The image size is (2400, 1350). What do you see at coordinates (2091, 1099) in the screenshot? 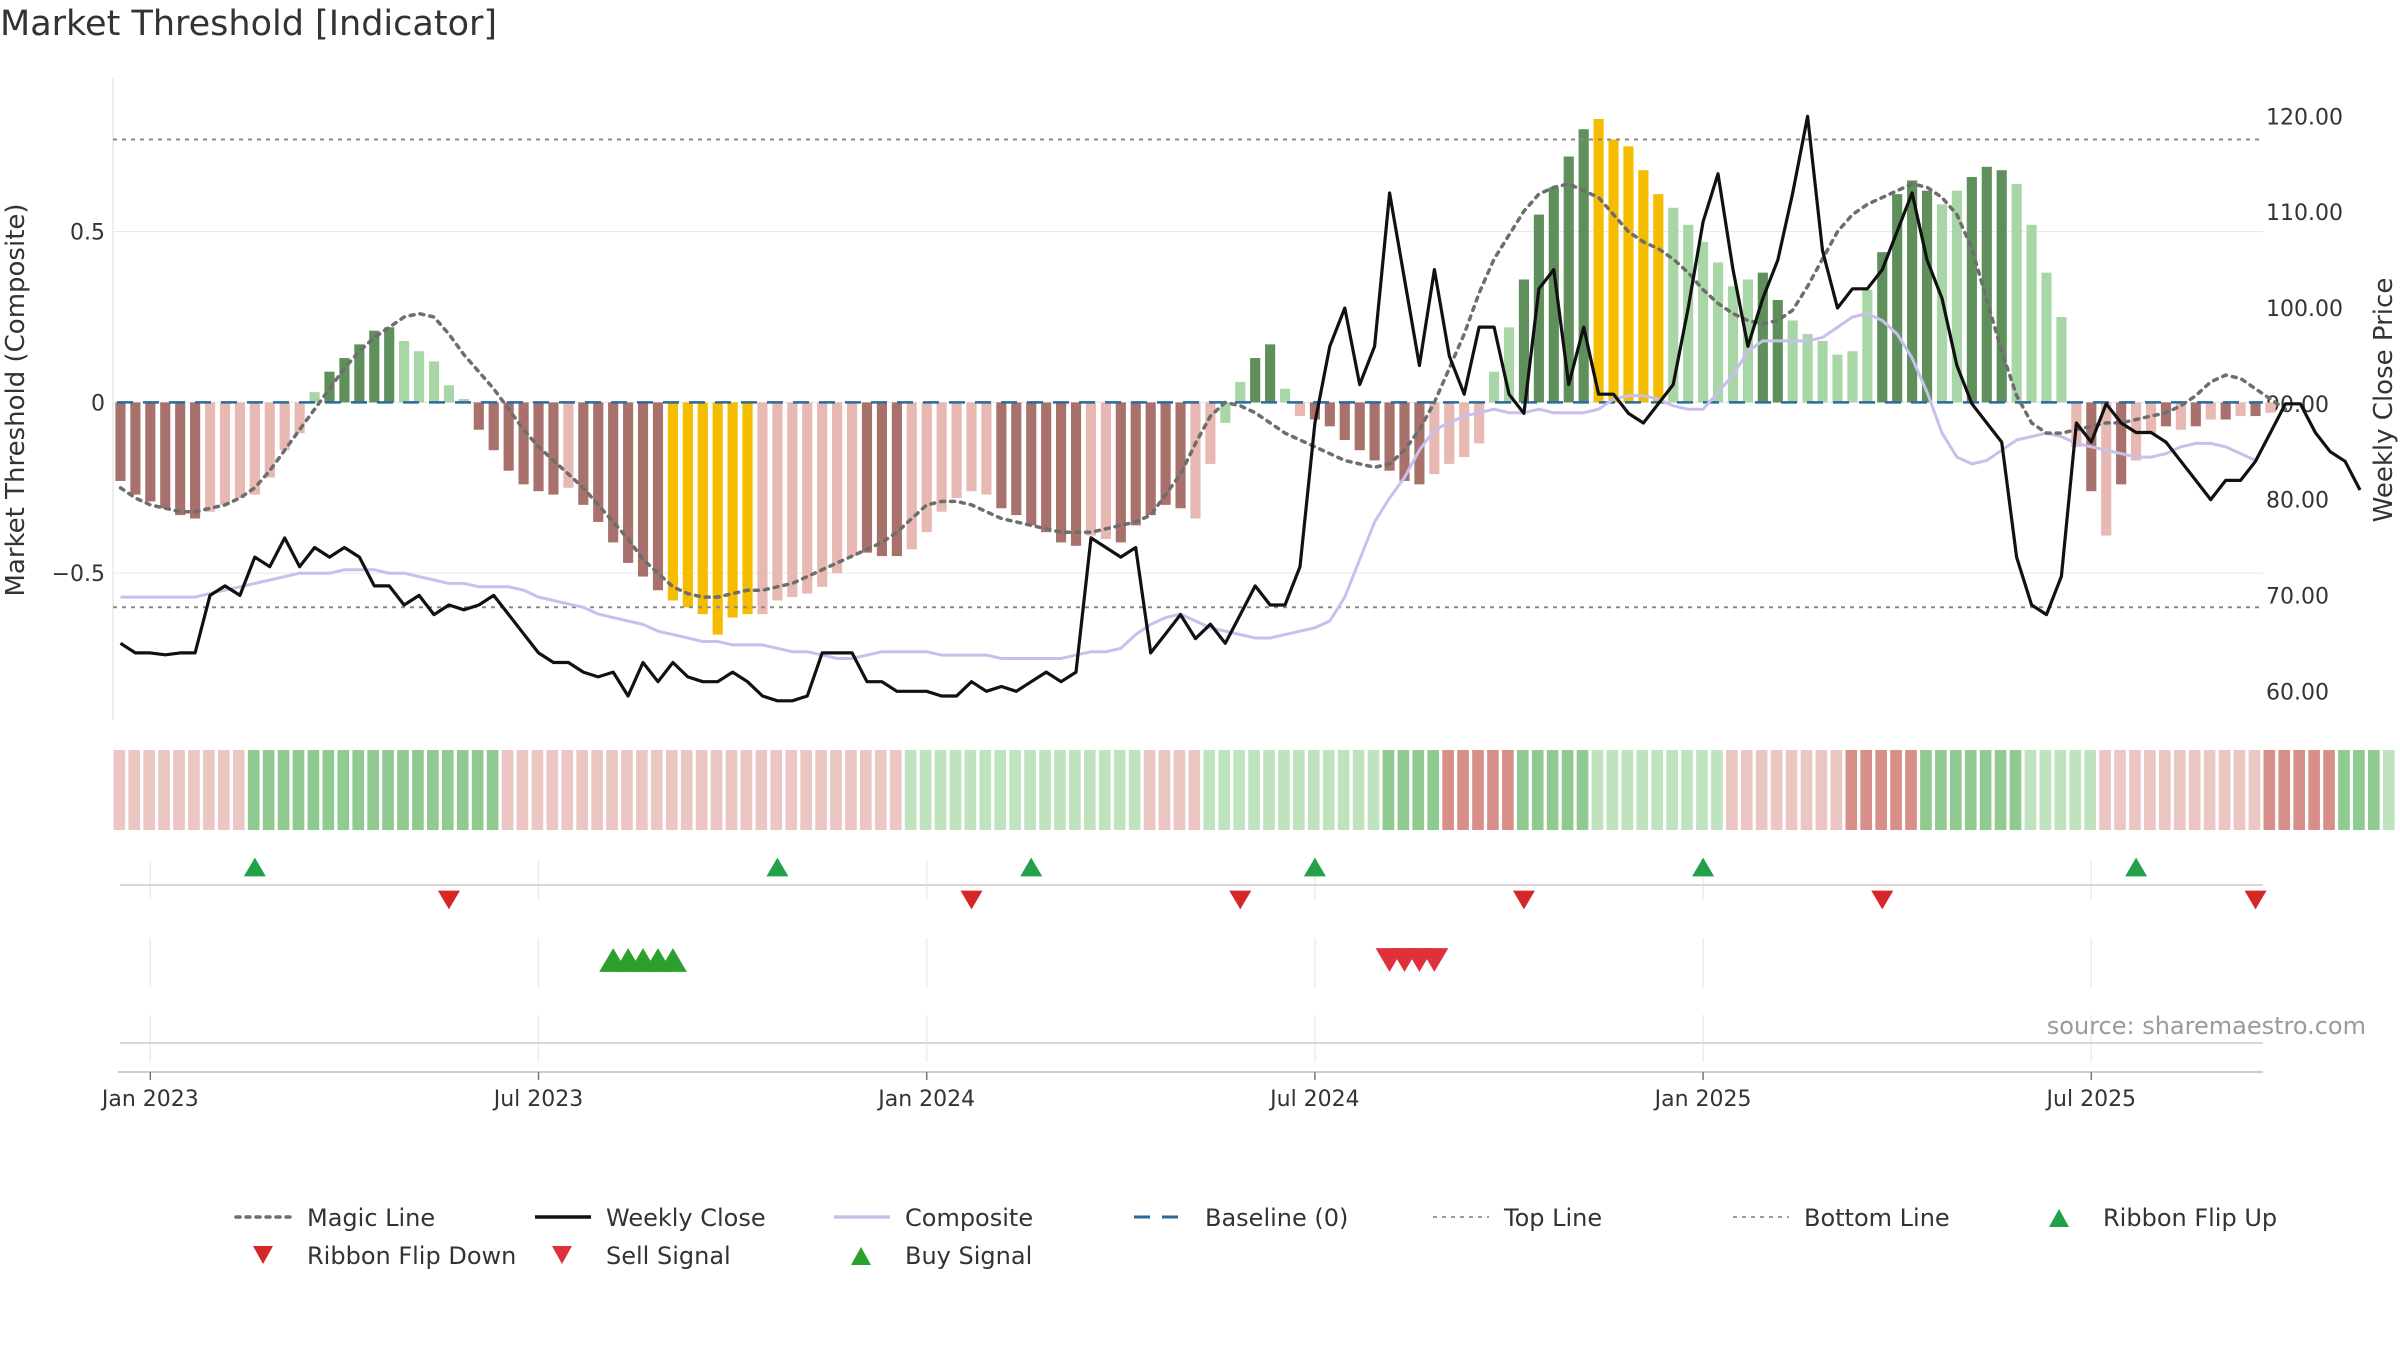
I see `x-tick-label: Jul 2025` at bounding box center [2091, 1099].